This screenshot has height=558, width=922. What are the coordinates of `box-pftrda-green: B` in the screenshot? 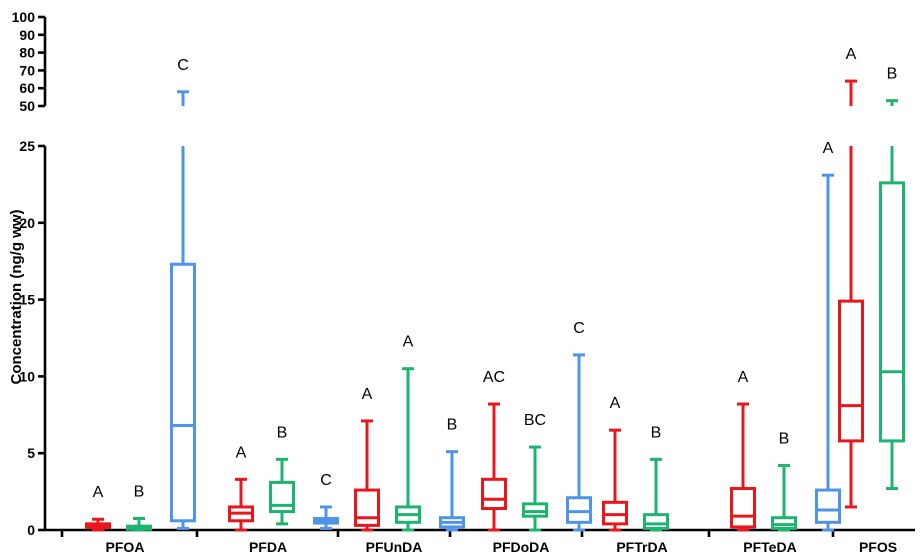 It's located at (656, 478).